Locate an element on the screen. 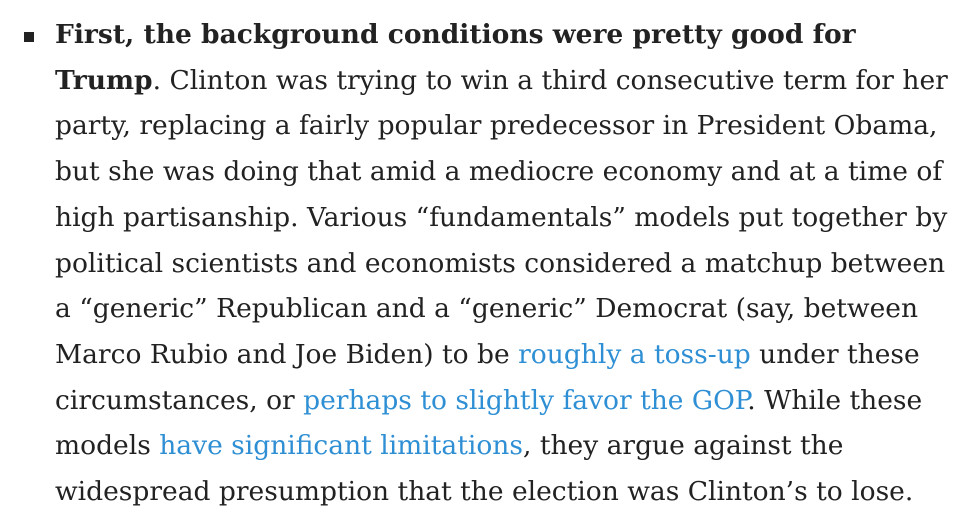  link-roughly-a-toss-up: roughly a toss-up is located at coordinates (634, 354).